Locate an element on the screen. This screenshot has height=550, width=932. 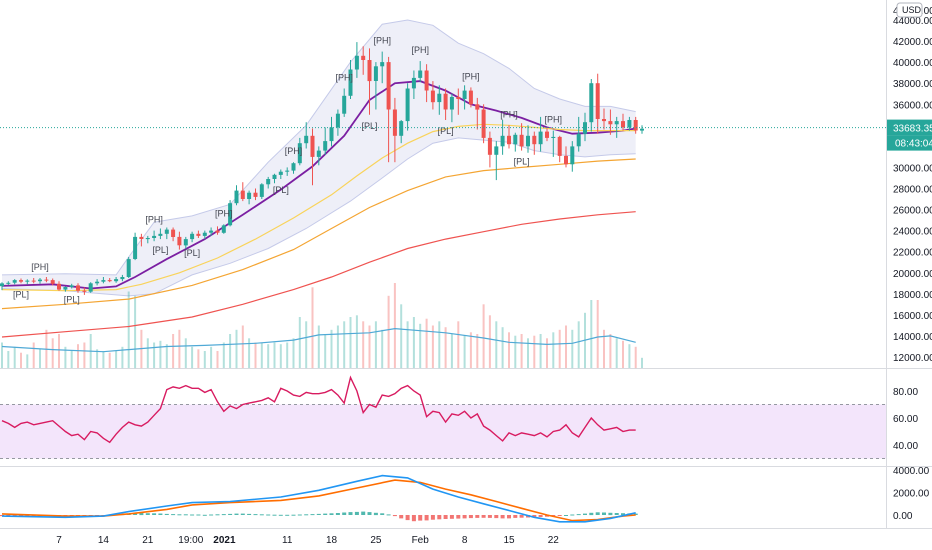
macd-pane: 0.00 2000.00 4000.00 is located at coordinates (465, 494).